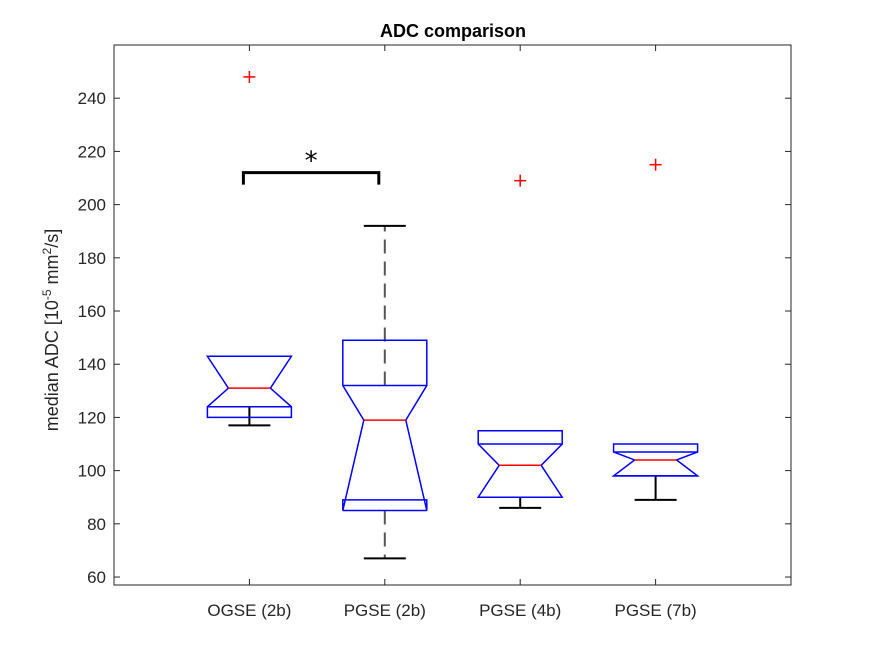 The width and height of the screenshot is (874, 657). What do you see at coordinates (311, 178) in the screenshot?
I see `significance-bracket` at bounding box center [311, 178].